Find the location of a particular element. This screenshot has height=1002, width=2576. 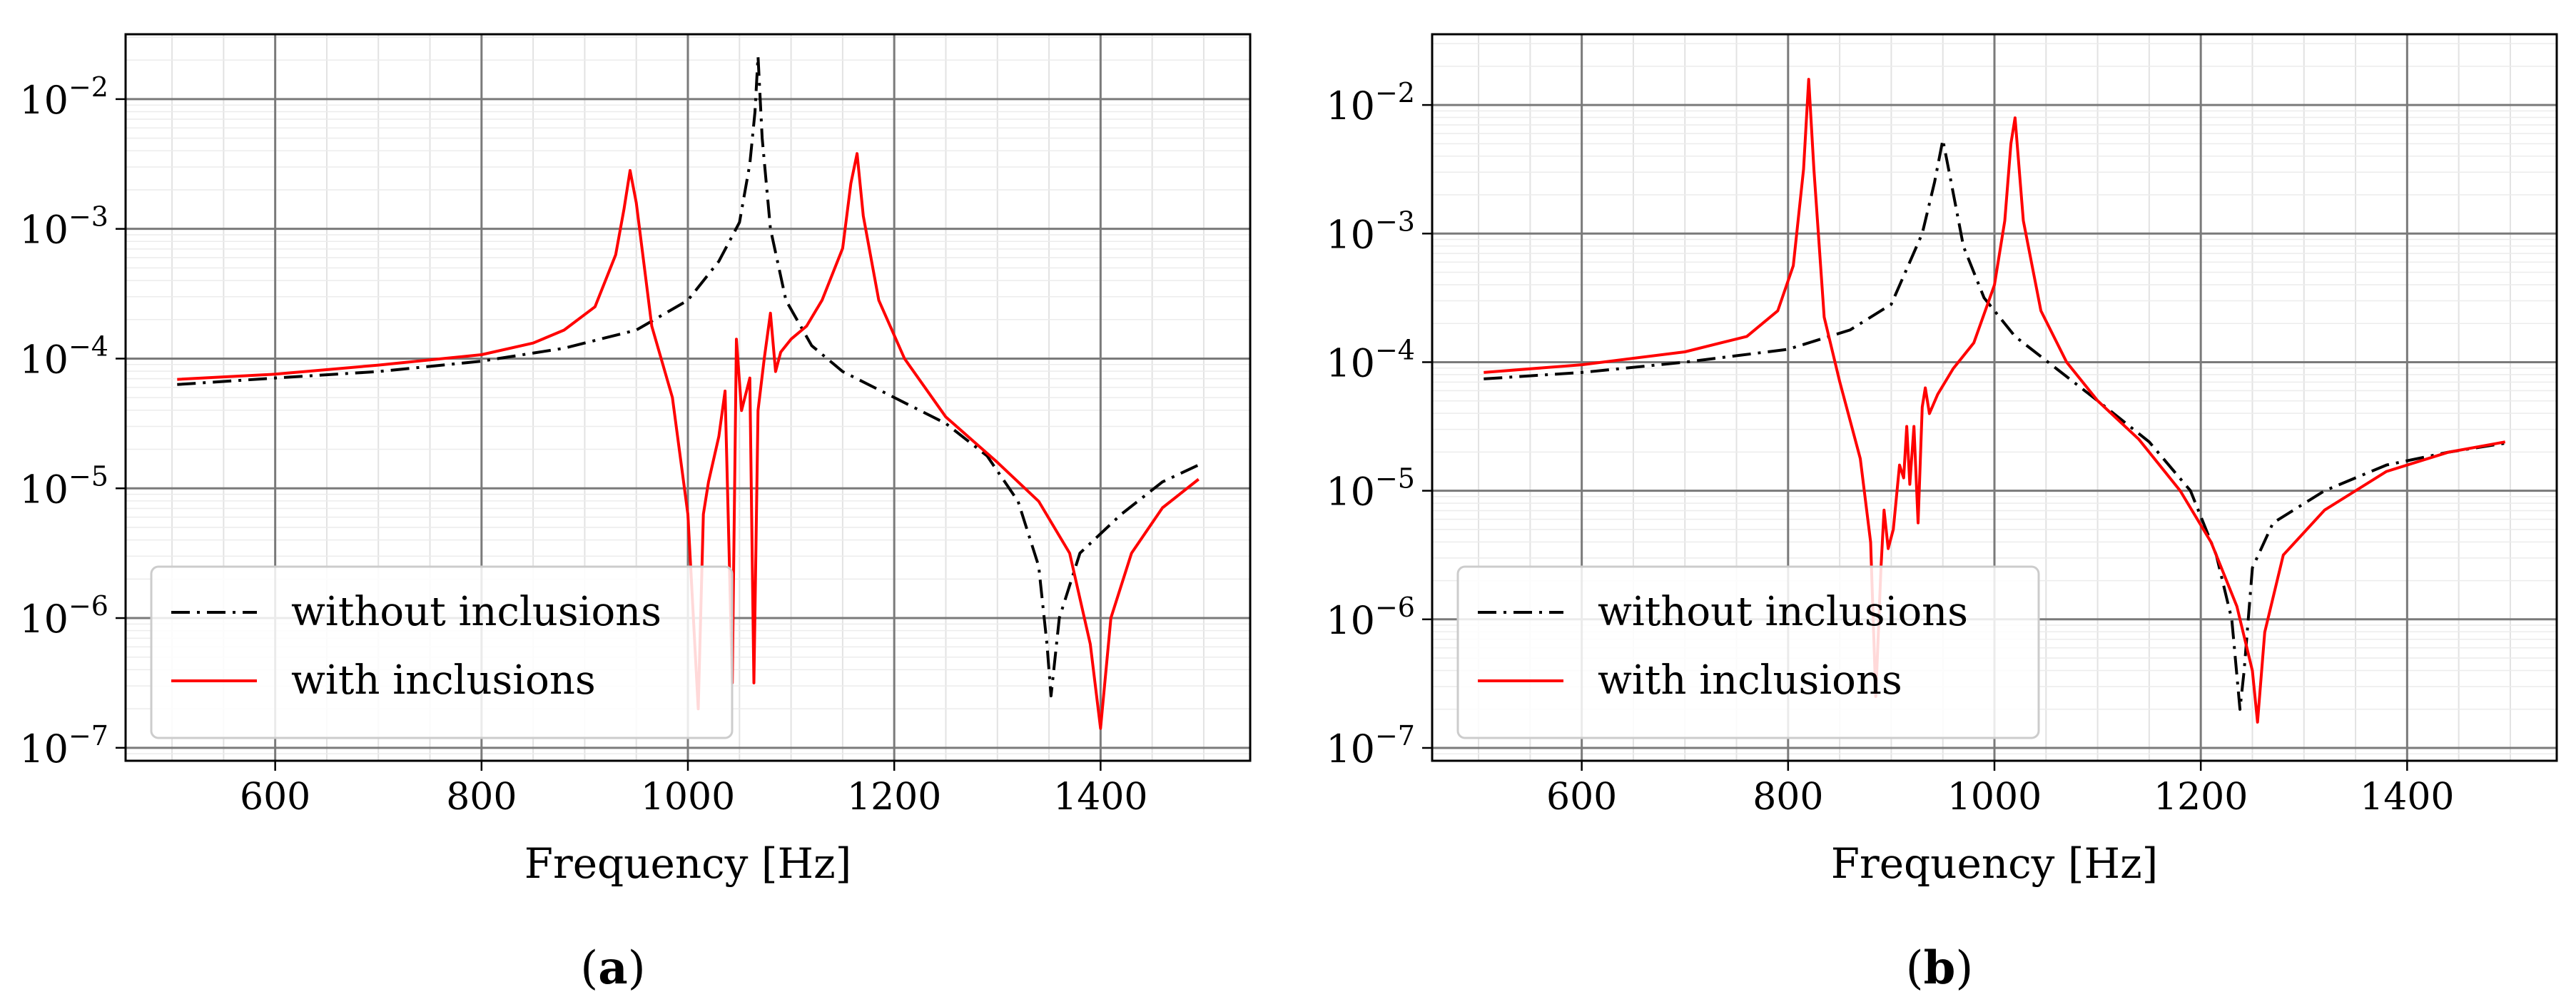

caption-a-letter: a is located at coordinates (612, 968).